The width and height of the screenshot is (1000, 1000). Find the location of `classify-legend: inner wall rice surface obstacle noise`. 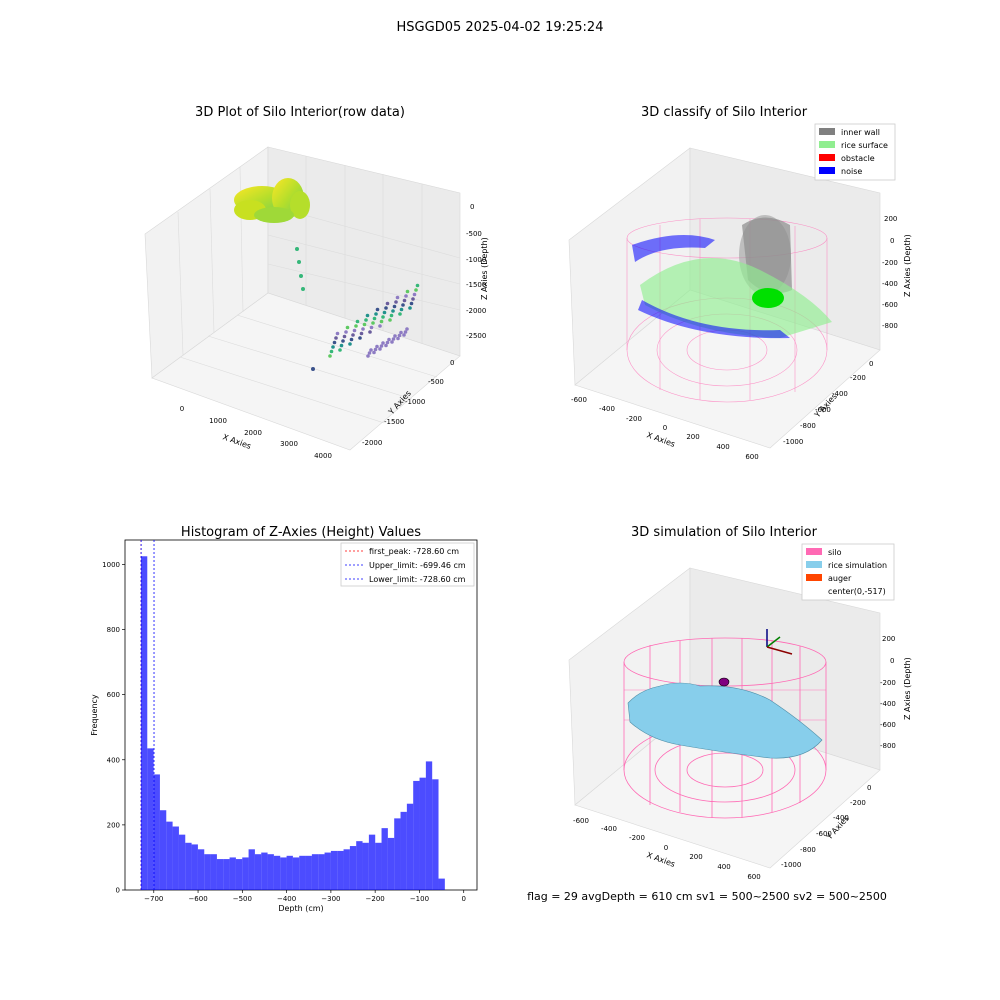

classify-legend: inner wall rice surface obstacle noise is located at coordinates (855, 152).